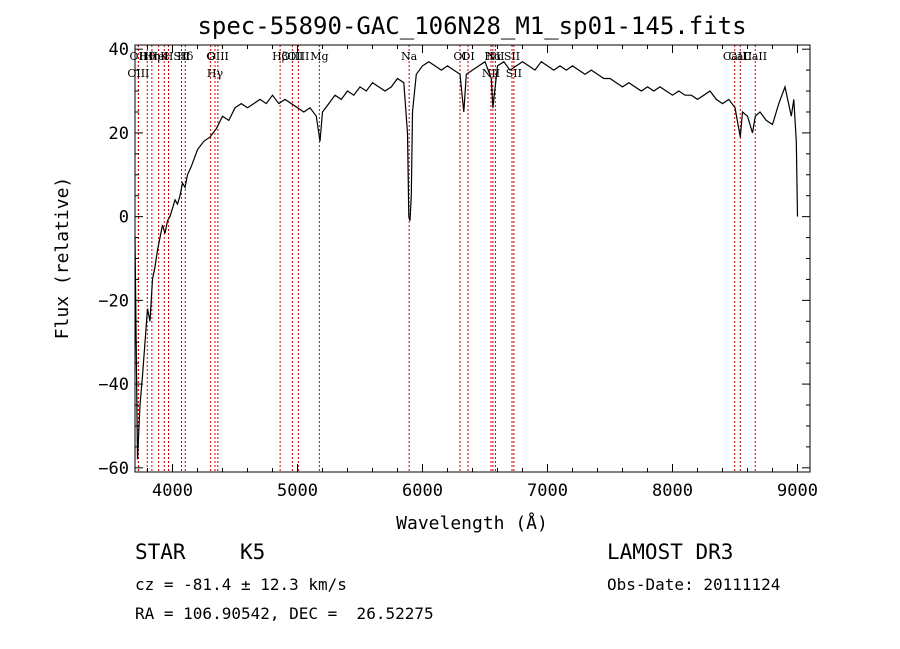 The width and height of the screenshot is (900, 649). I want to click on line-label: Hβ, so click(280, 56).